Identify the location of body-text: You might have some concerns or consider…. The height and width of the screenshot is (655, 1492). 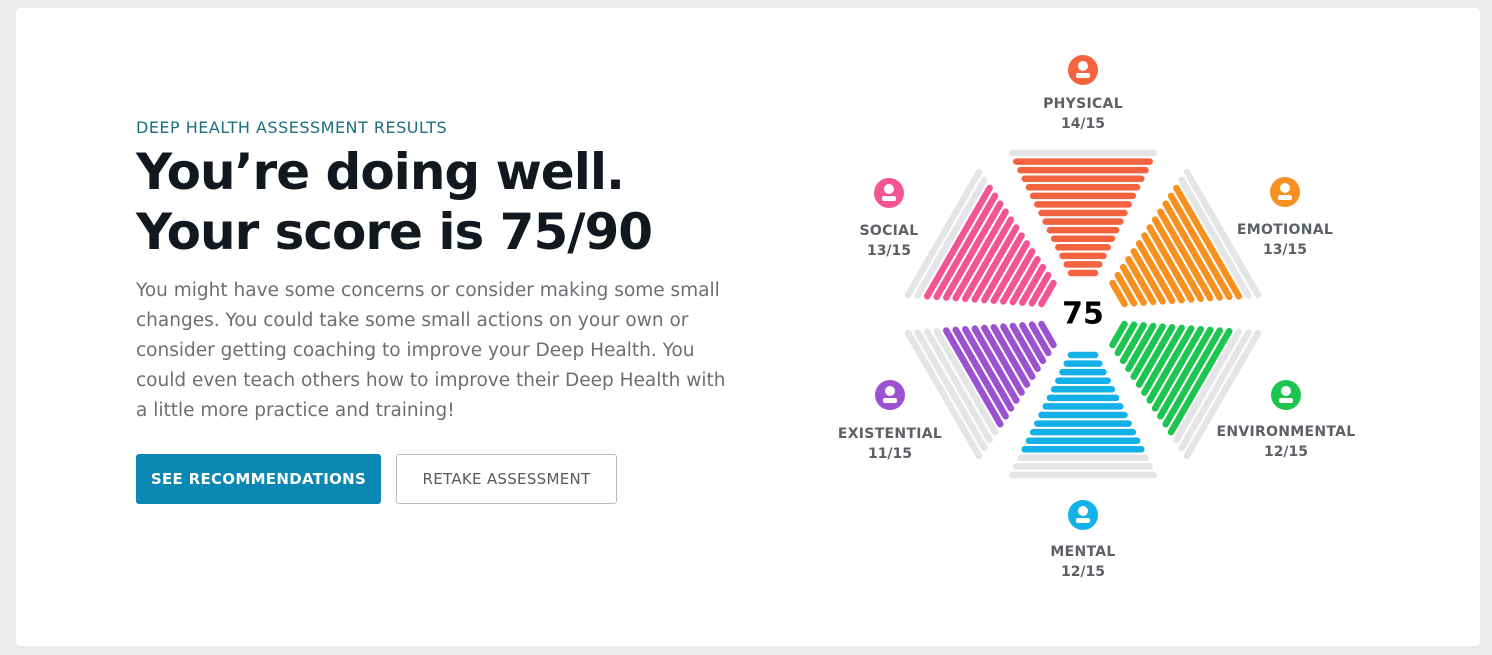
(431, 350).